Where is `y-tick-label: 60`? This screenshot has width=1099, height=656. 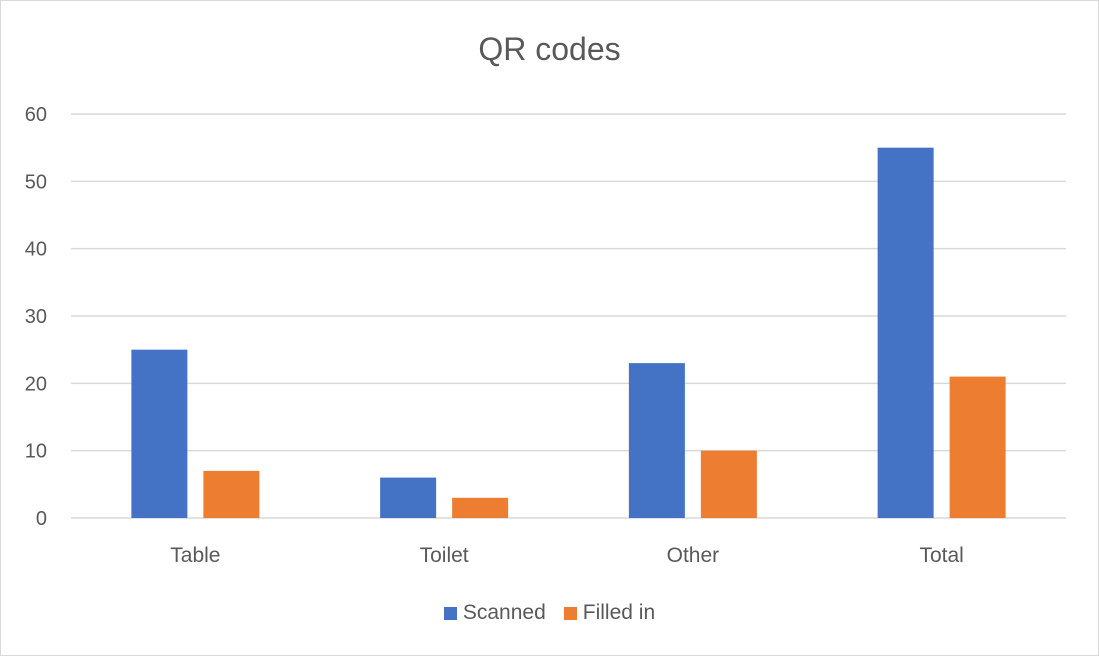 y-tick-label: 60 is located at coordinates (36, 115).